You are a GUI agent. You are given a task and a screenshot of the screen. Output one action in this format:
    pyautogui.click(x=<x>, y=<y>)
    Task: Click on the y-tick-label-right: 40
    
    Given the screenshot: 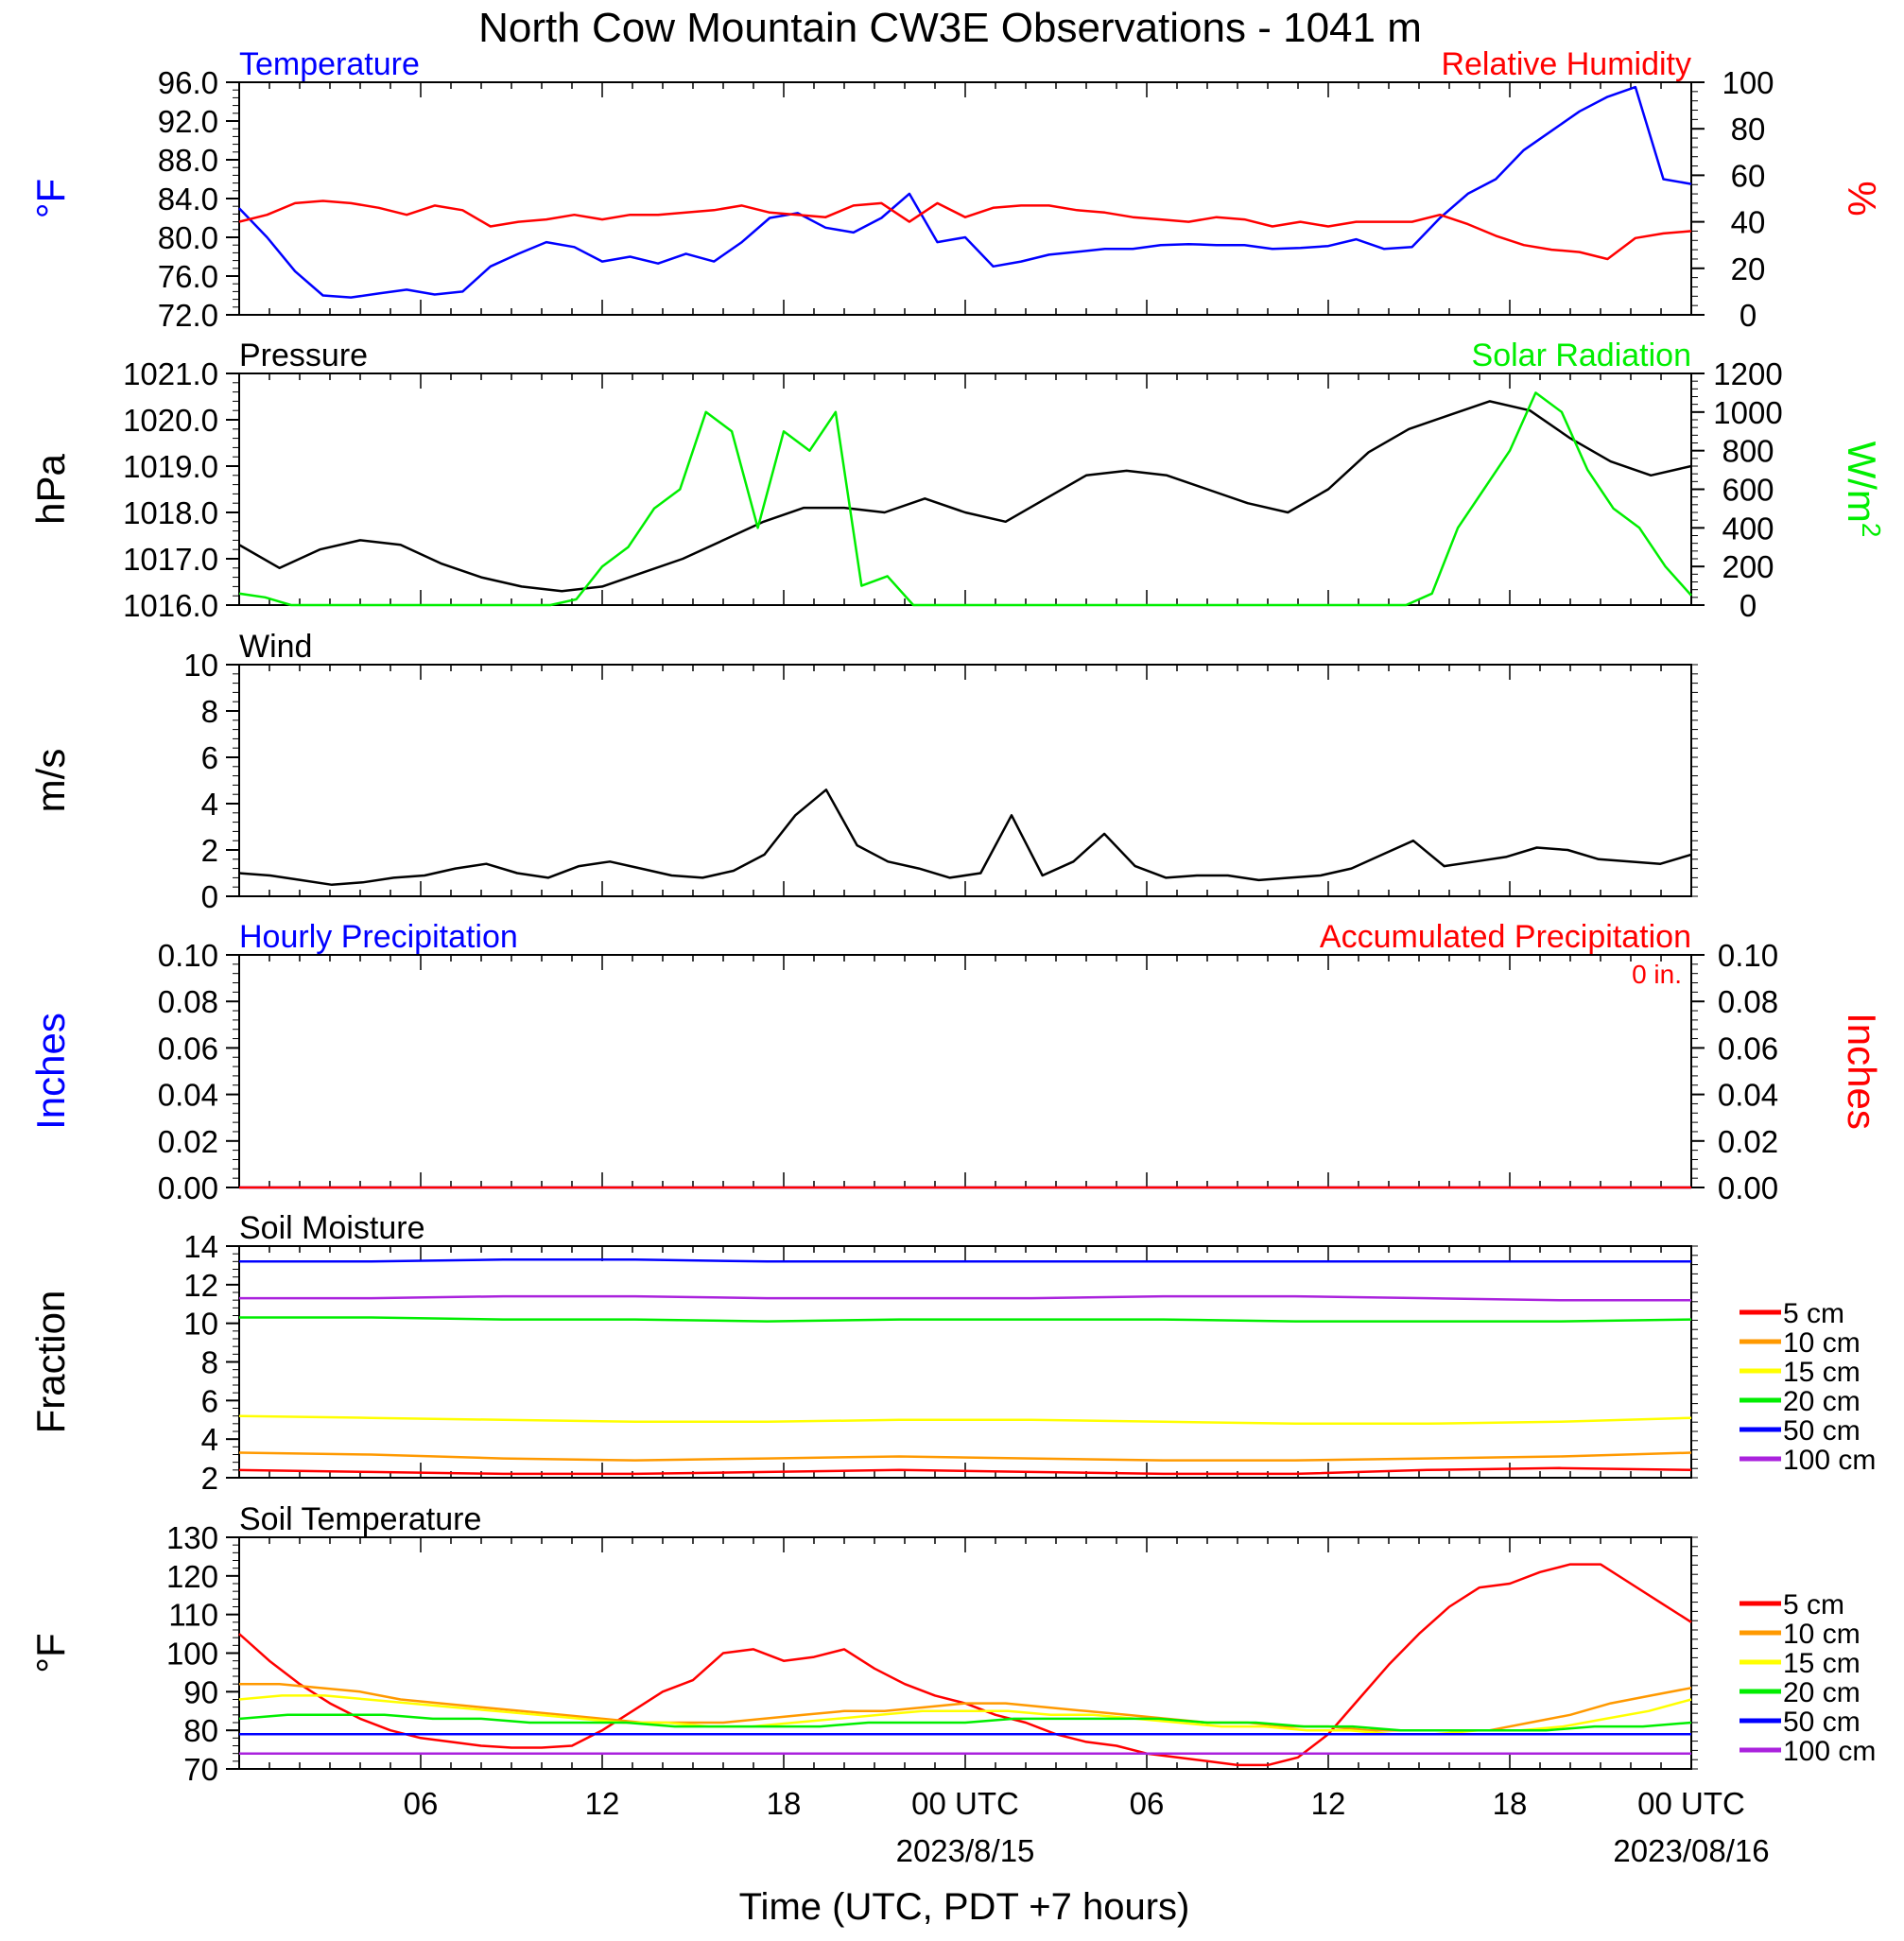 What is the action you would take?
    pyautogui.click(x=1748, y=223)
    